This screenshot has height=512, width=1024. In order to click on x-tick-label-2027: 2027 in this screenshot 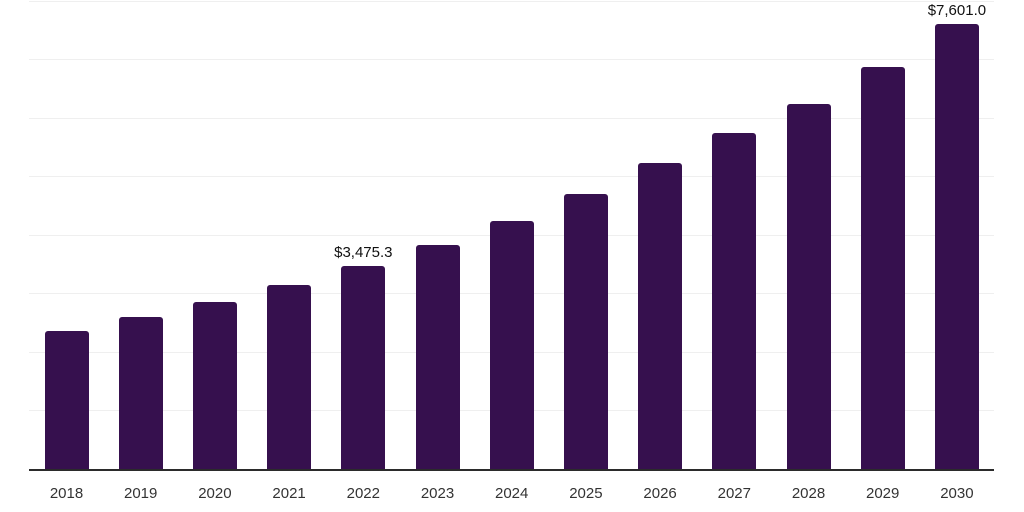, I will do `click(734, 493)`.